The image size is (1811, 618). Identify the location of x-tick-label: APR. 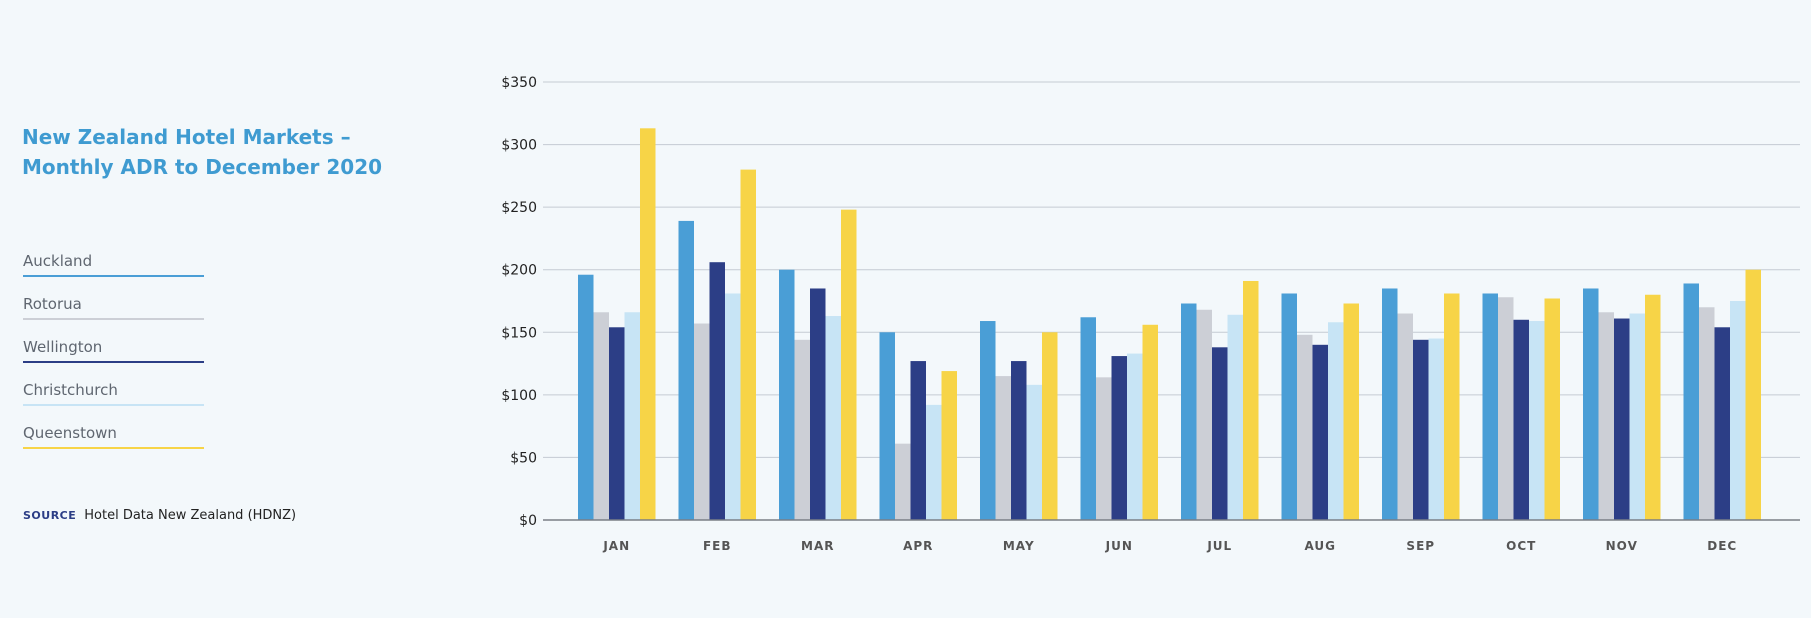
(918, 546).